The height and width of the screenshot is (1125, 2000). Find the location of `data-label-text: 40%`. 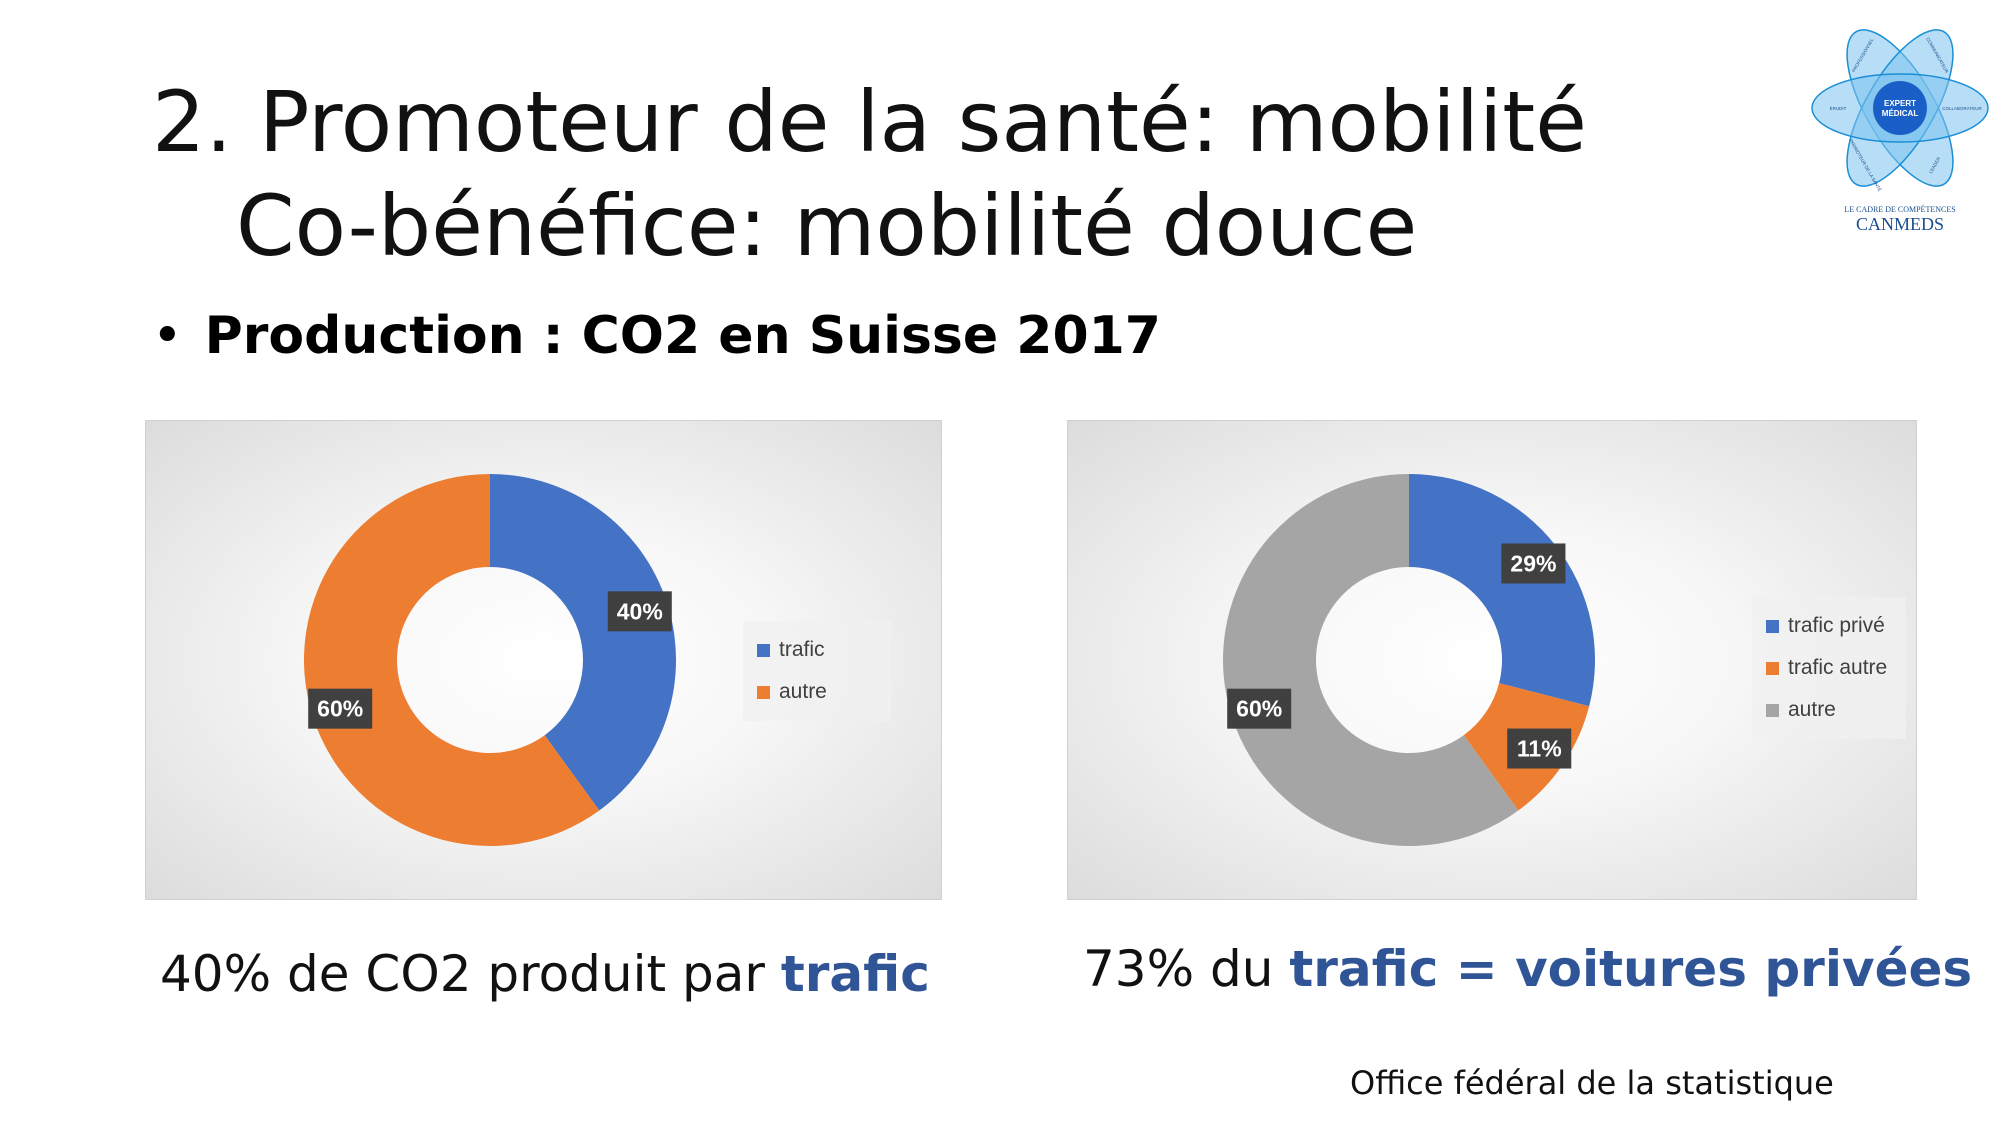

data-label-text: 40% is located at coordinates (640, 611).